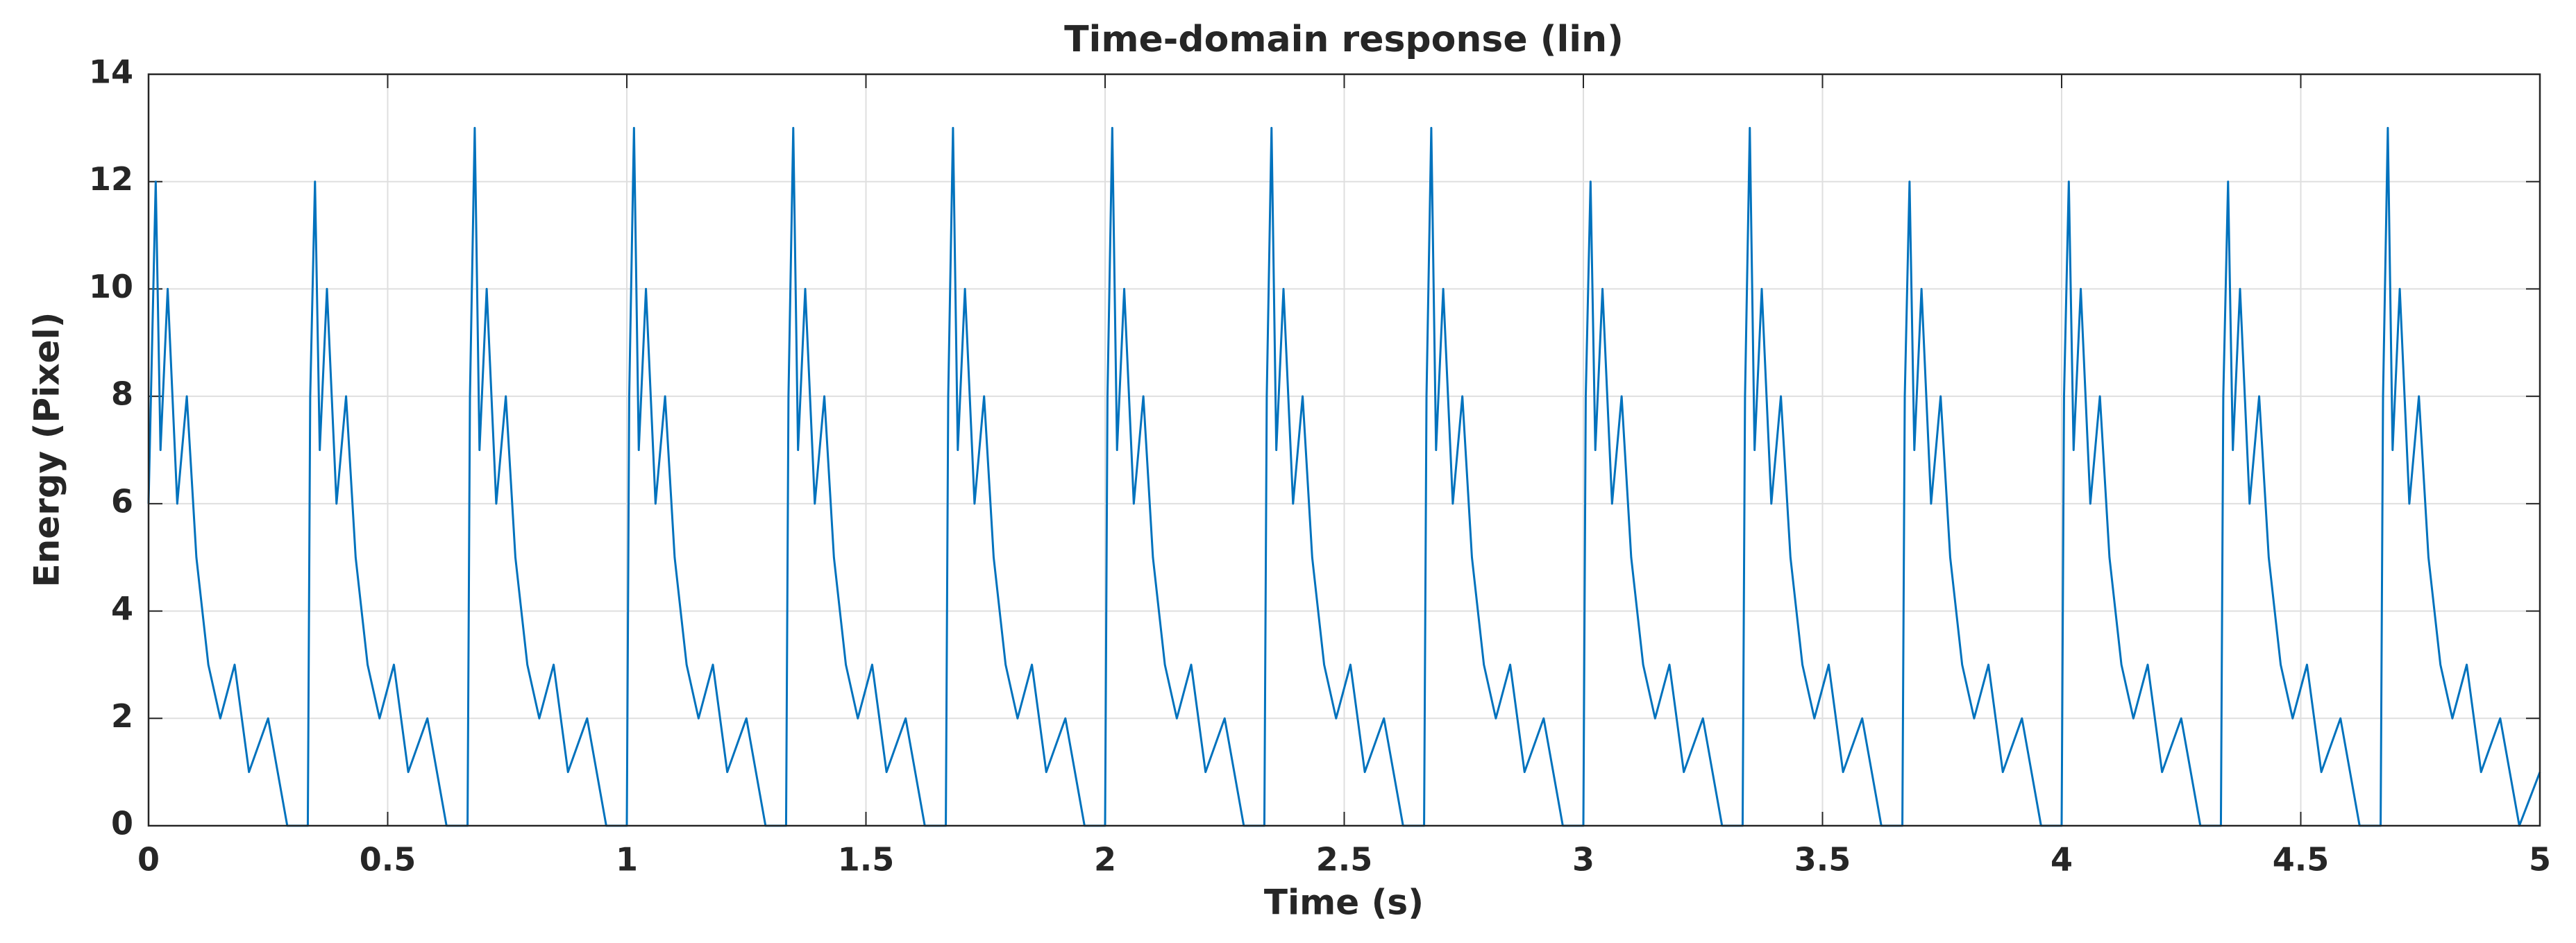 This screenshot has width=2576, height=943. I want to click on x-tick-label: 3, so click(1583, 859).